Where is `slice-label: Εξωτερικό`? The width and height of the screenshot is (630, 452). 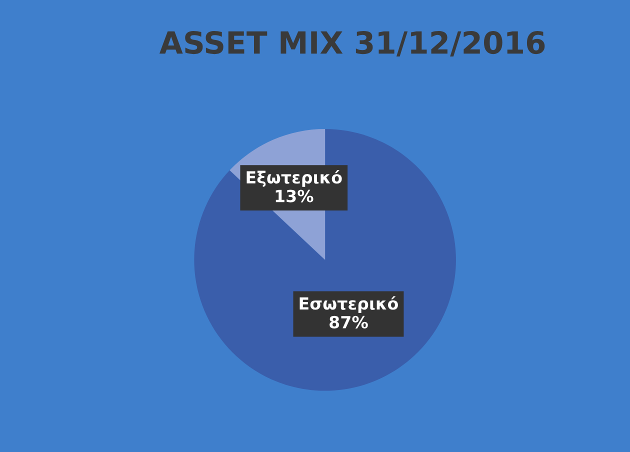
slice-label: Εξωτερικό is located at coordinates (294, 178).